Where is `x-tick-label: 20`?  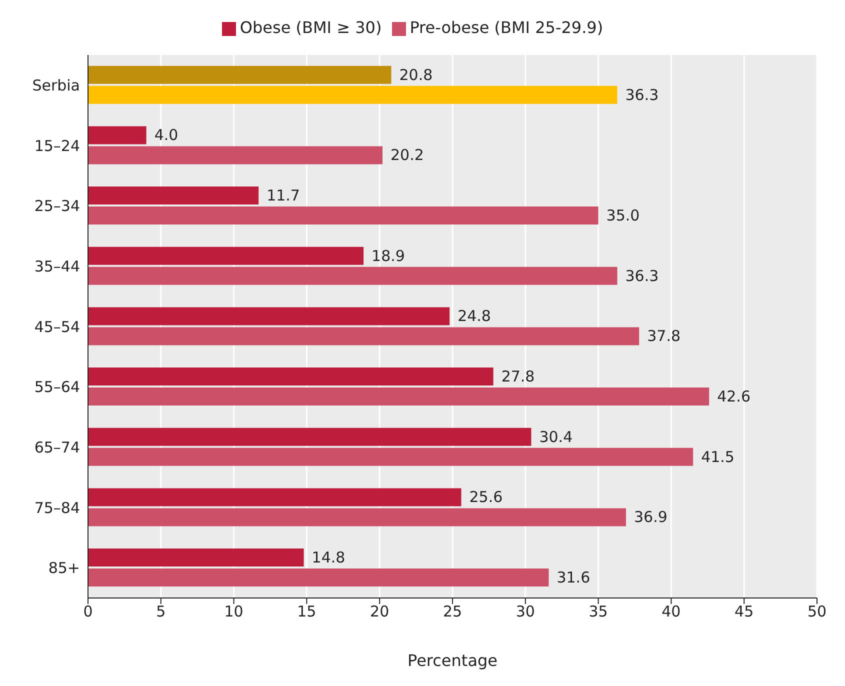
x-tick-label: 20 is located at coordinates (380, 611).